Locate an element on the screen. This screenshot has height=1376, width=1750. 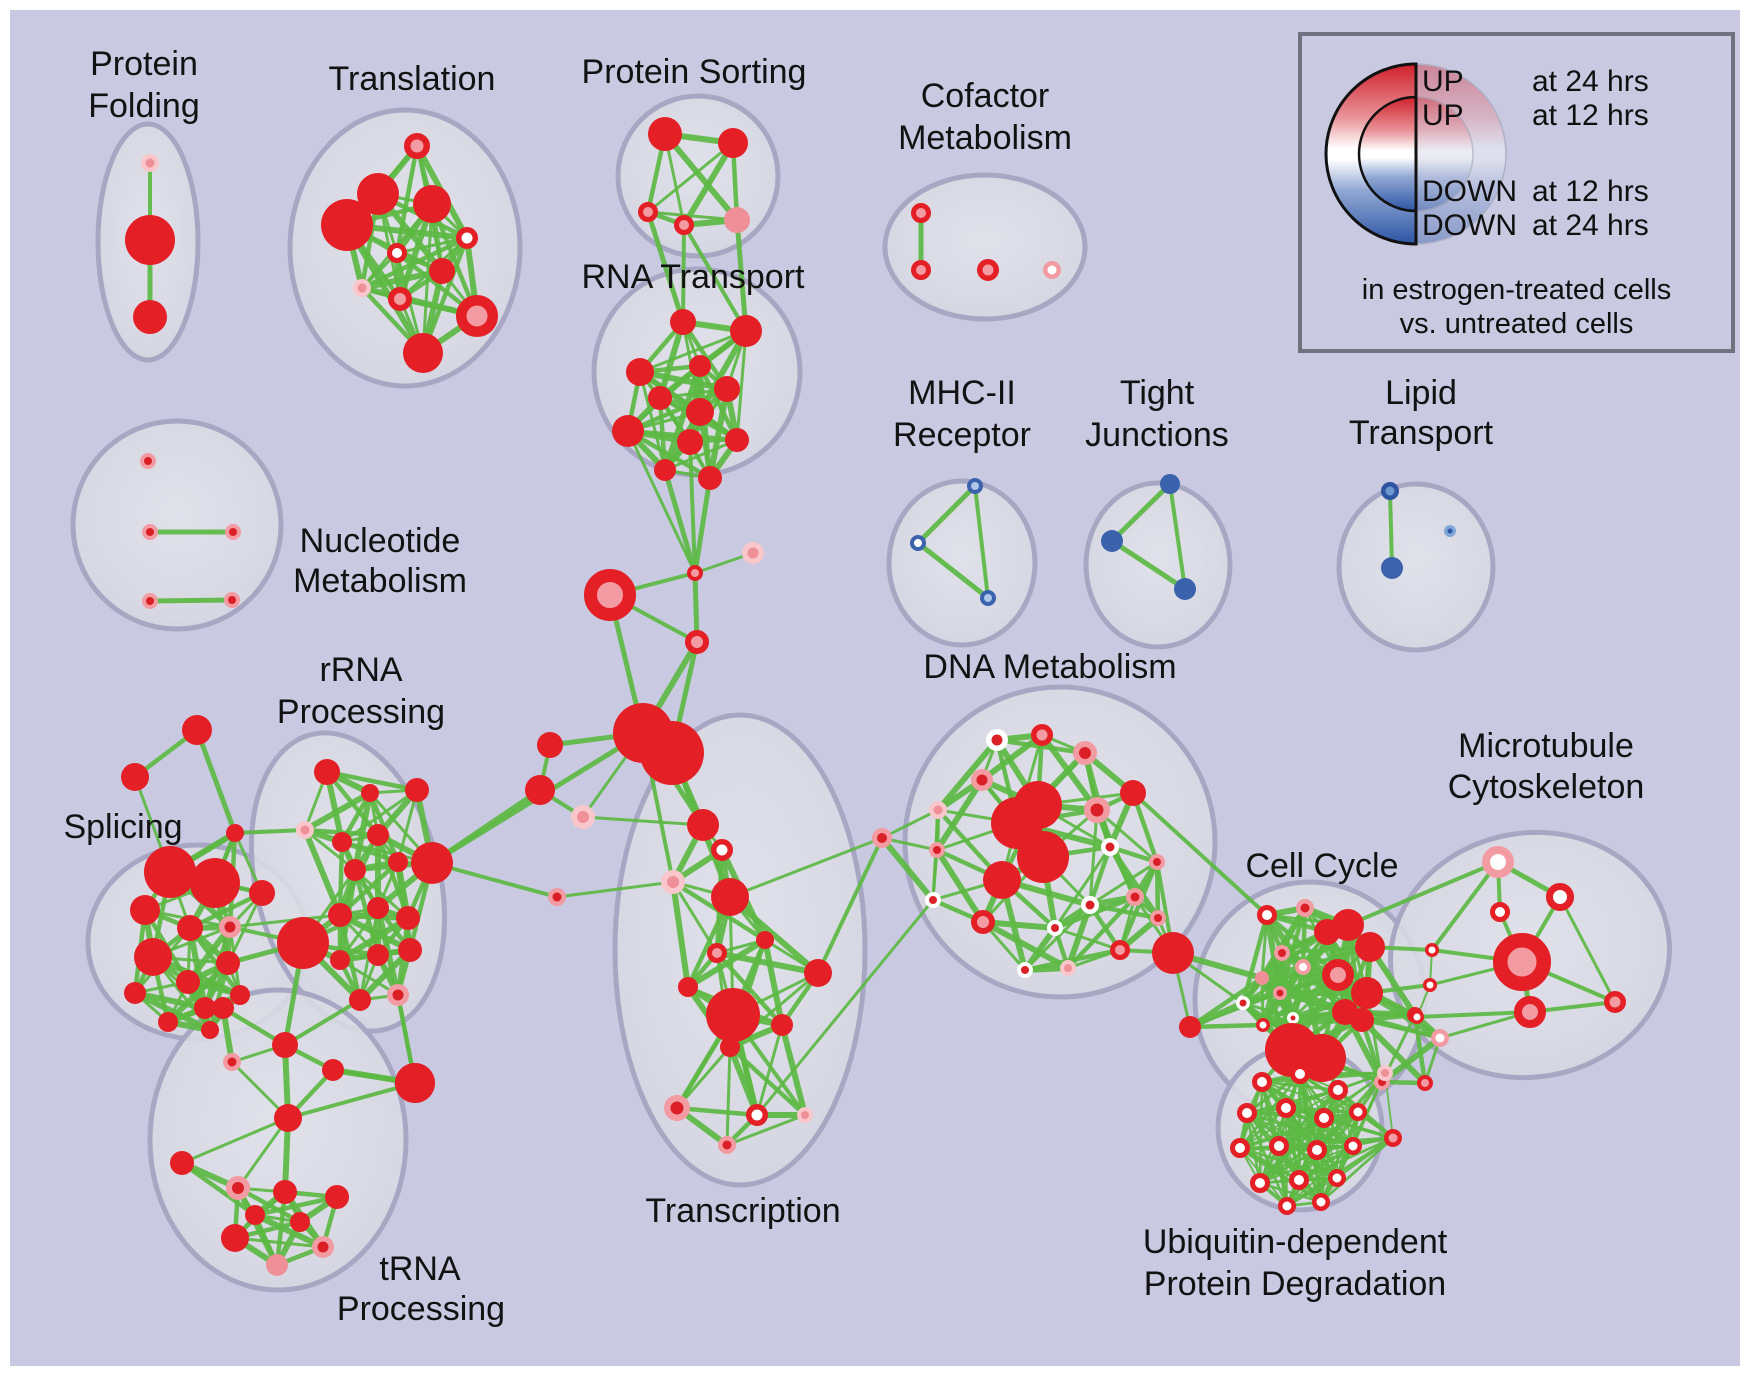
cluster-label-nucleotide: Metabolism is located at coordinates (380, 581).